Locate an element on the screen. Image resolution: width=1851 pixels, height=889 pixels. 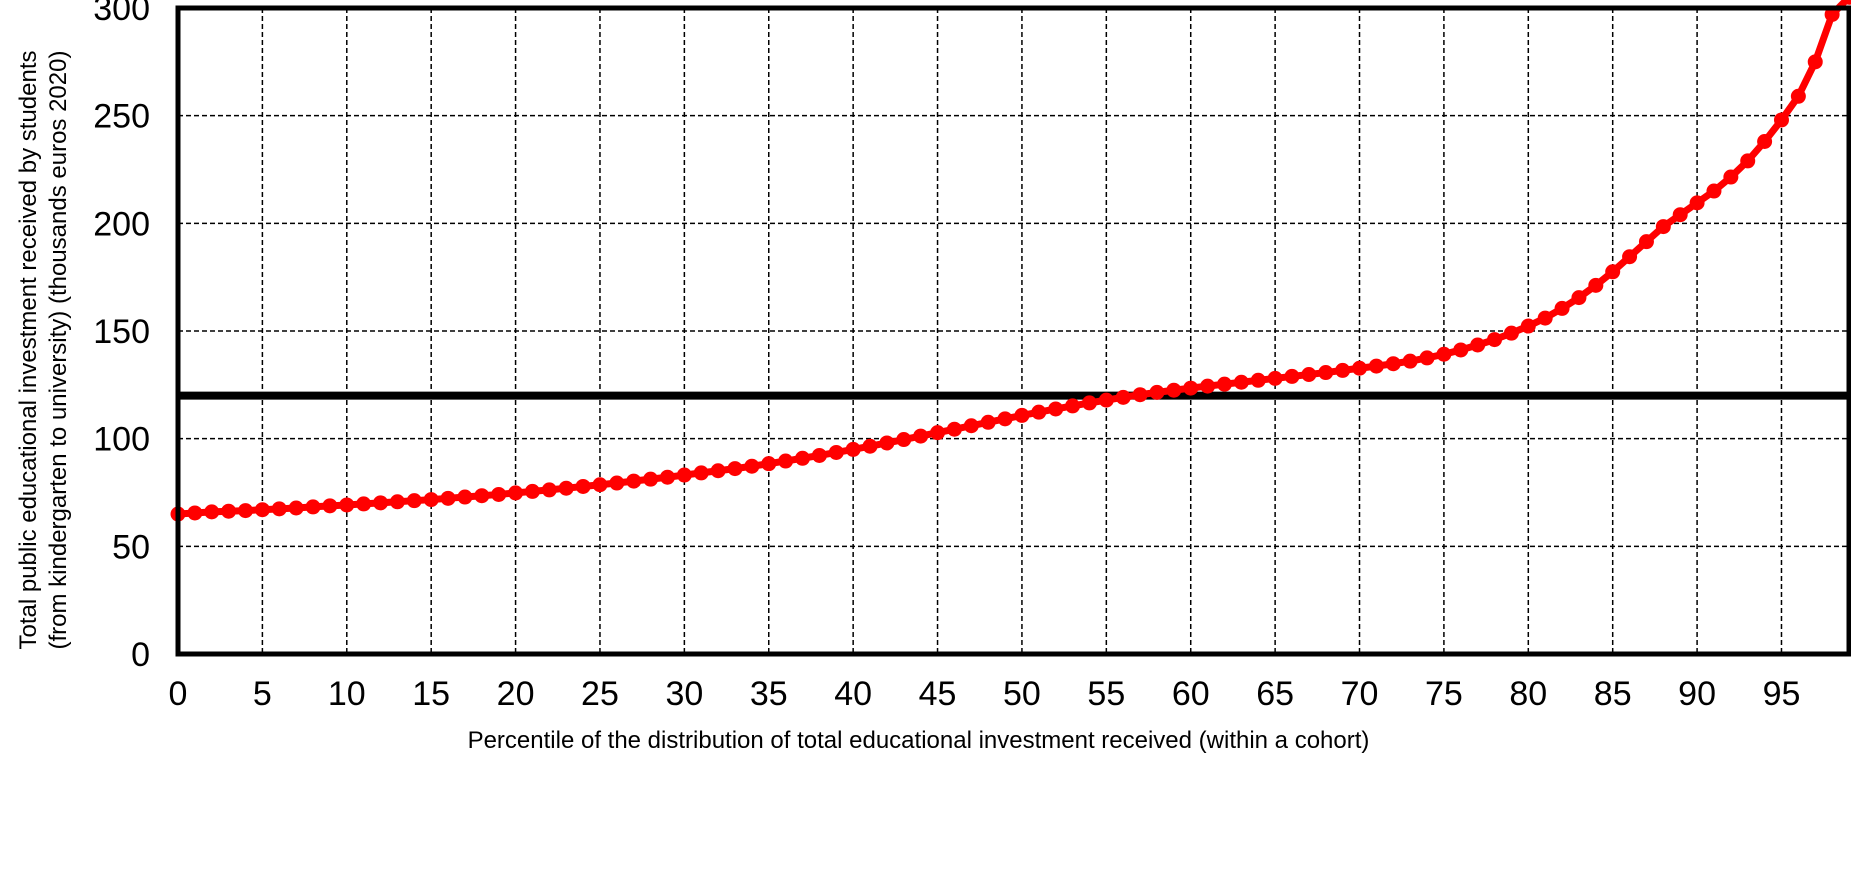
x-tick-labels: 0 5 10 15 20 25 30 35 40 45 50 55 60 65 70 75 80 85 90 95 is located at coordinates (985, 694).